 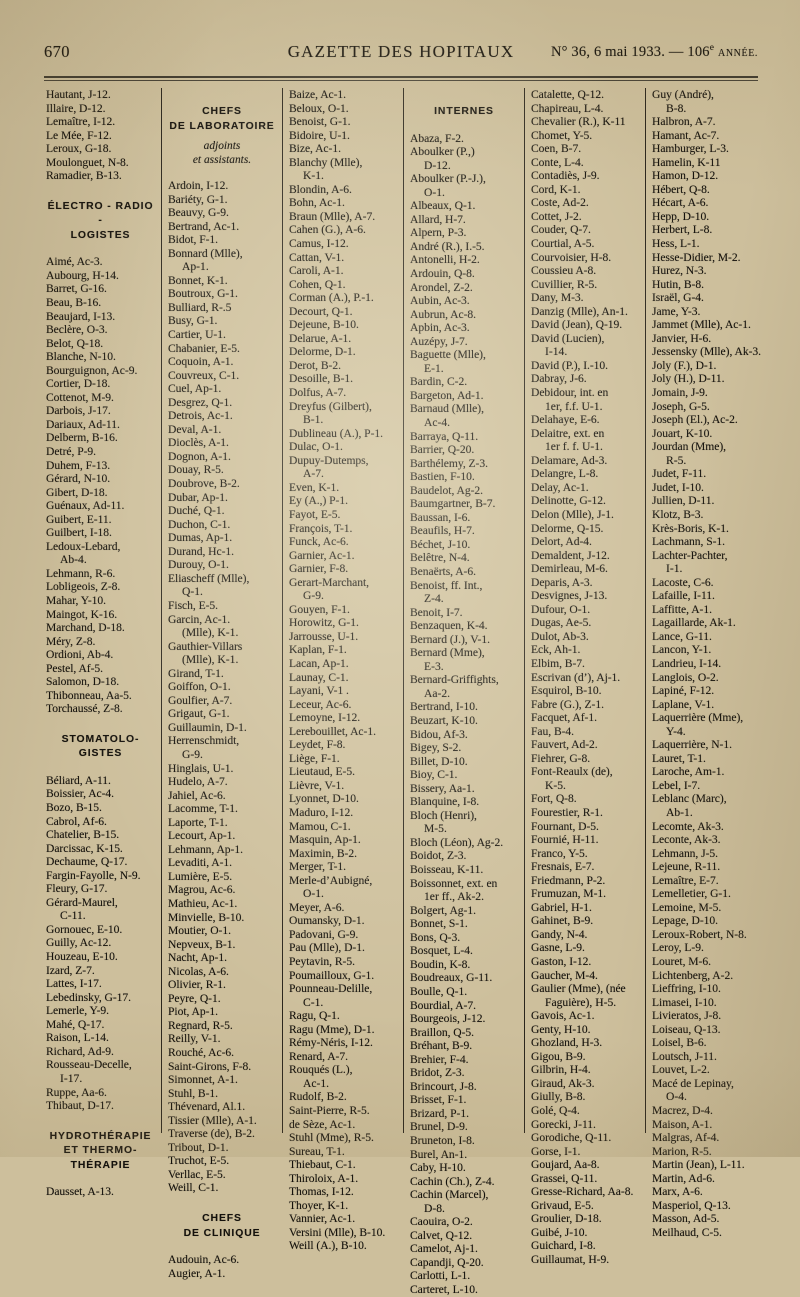 I want to click on directory-entry: Brunel, D-9., so click(x=439, y=1127).